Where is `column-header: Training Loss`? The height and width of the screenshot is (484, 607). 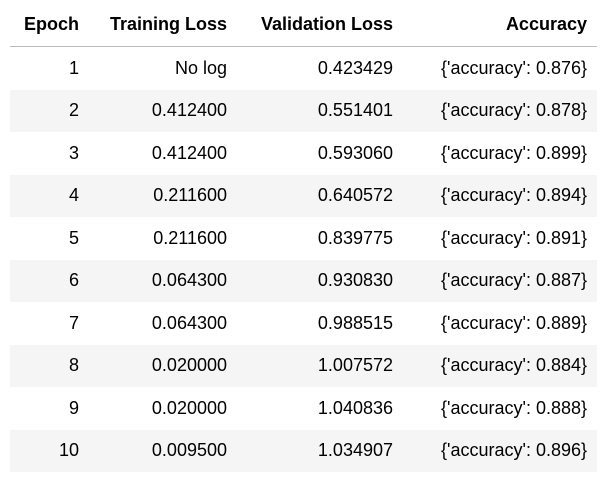
column-header: Training Loss is located at coordinates (163, 24).